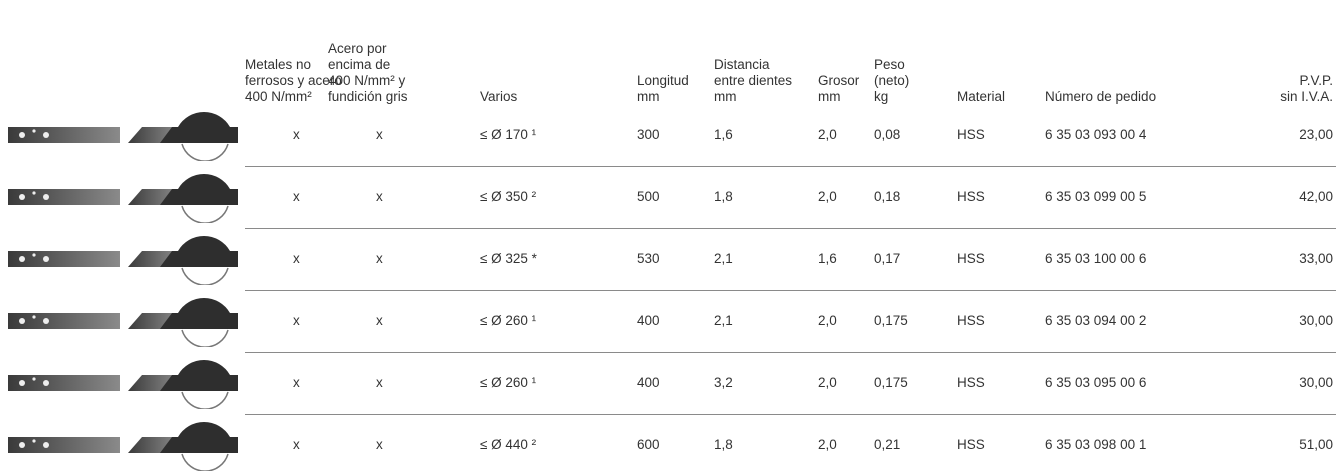 The height and width of the screenshot is (471, 1336). What do you see at coordinates (663, 88) in the screenshot?
I see `column-header: Longitud mm` at bounding box center [663, 88].